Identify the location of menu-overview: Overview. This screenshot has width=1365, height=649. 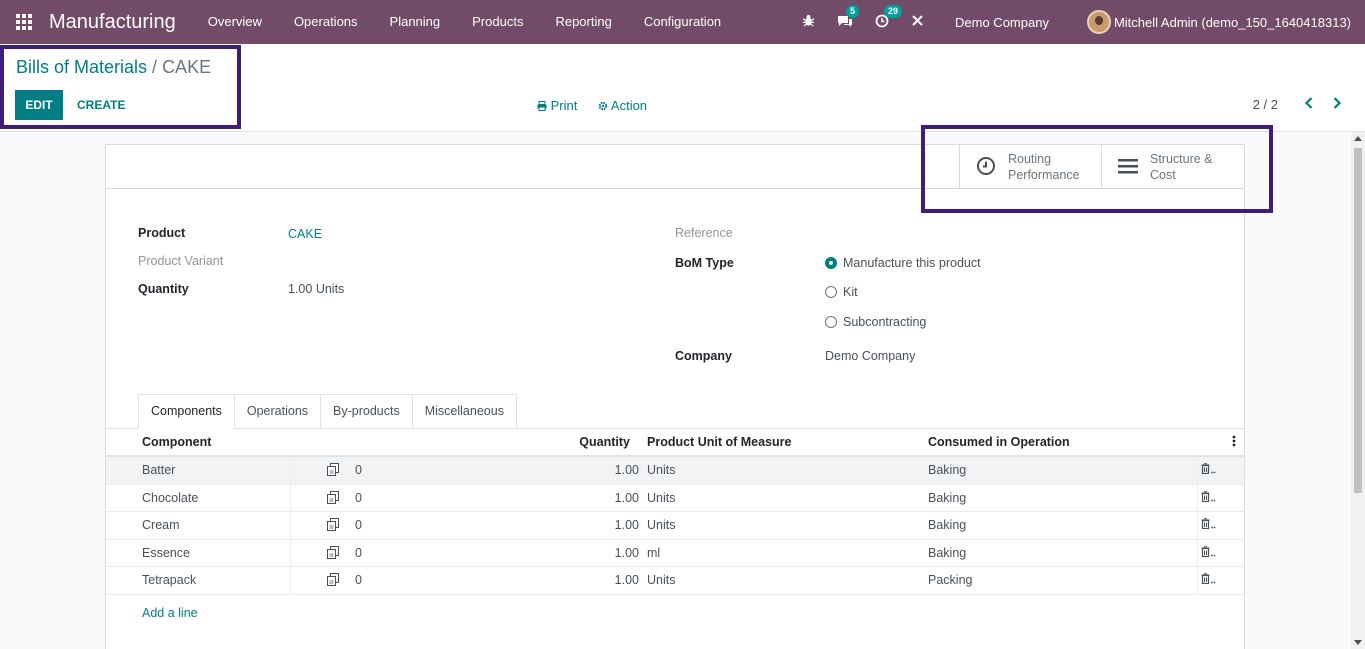
(234, 21).